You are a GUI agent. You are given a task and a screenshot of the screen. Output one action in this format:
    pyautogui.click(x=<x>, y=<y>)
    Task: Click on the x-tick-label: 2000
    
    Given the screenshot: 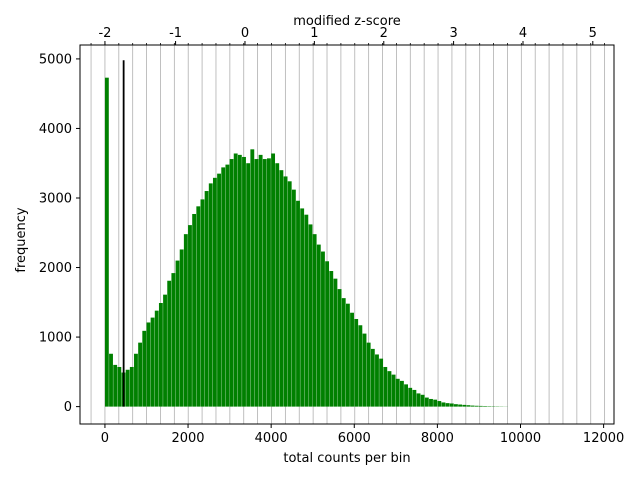 What is the action you would take?
    pyautogui.click(x=187, y=438)
    